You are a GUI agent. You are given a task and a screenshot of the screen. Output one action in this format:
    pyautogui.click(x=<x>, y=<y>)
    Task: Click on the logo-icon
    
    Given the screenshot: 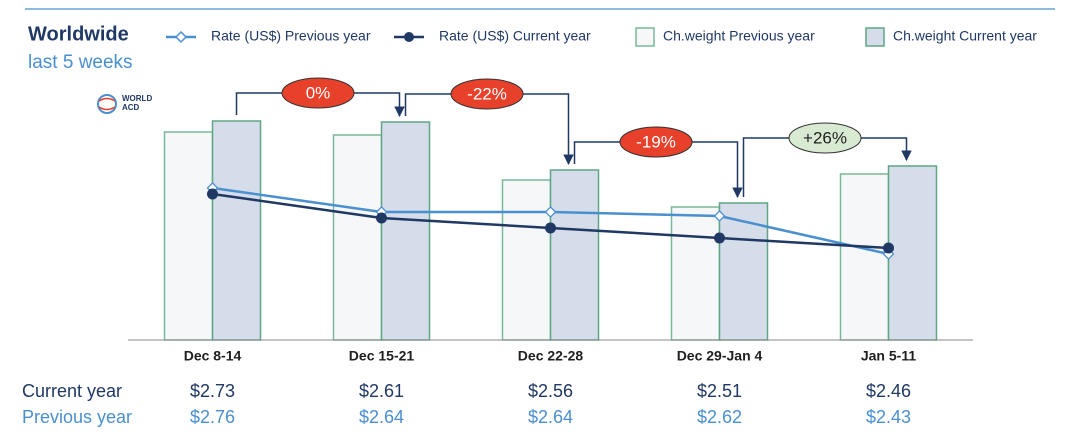 What is the action you would take?
    pyautogui.click(x=107, y=104)
    